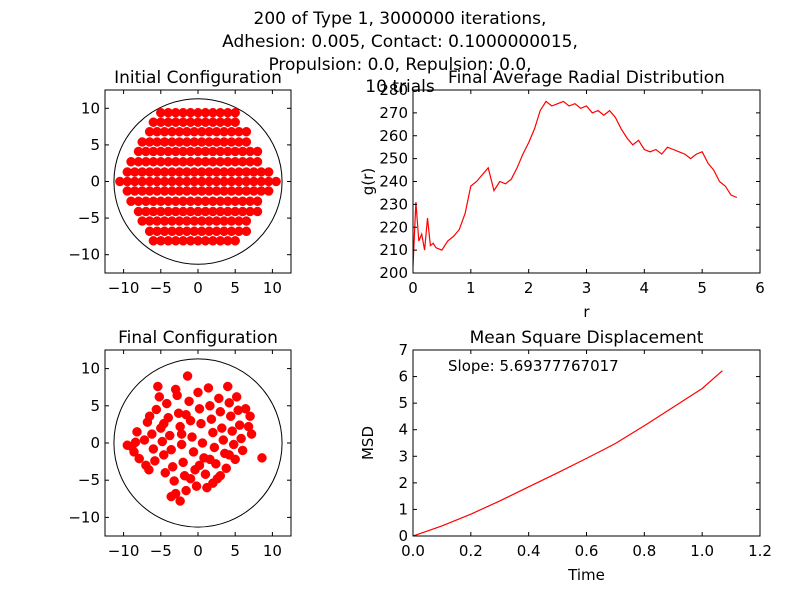 This screenshot has width=800, height=600. Describe the element at coordinates (760, 551) in the screenshot. I see `x-tick-label: 1.2` at that location.